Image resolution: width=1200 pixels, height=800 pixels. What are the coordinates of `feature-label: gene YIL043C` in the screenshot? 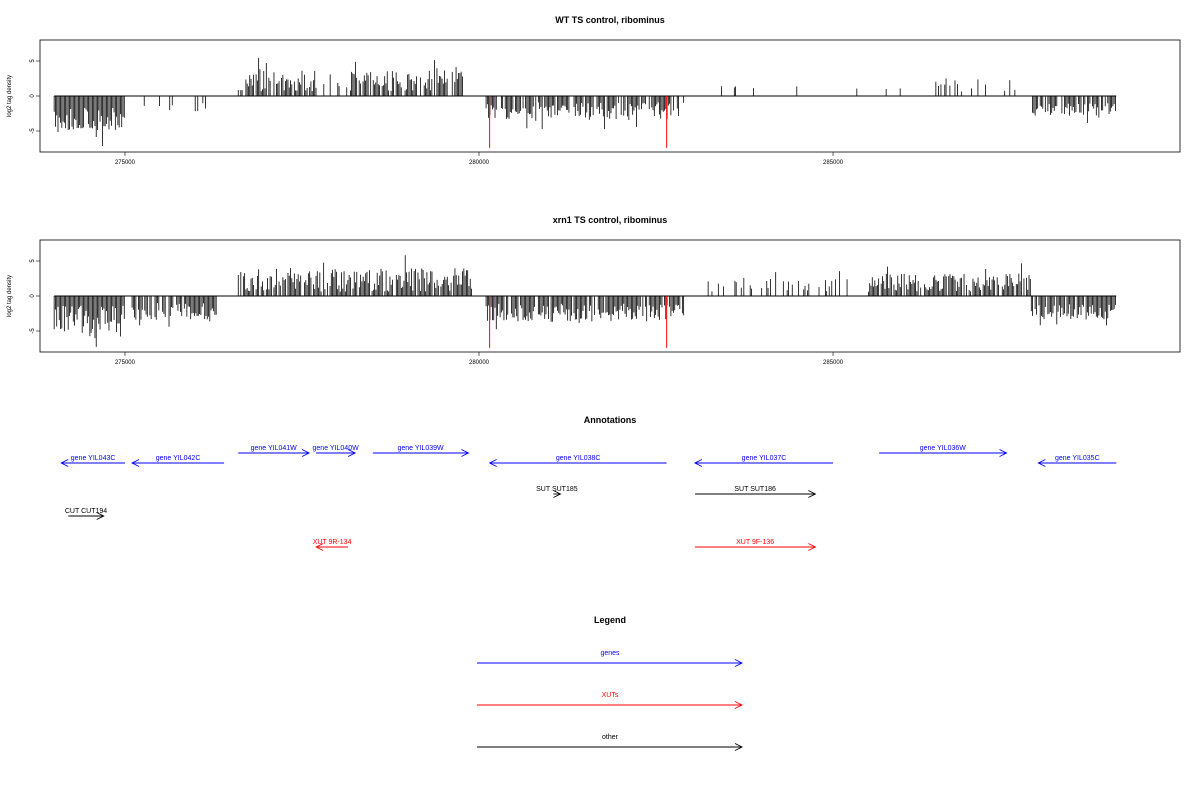 It's located at (93, 458).